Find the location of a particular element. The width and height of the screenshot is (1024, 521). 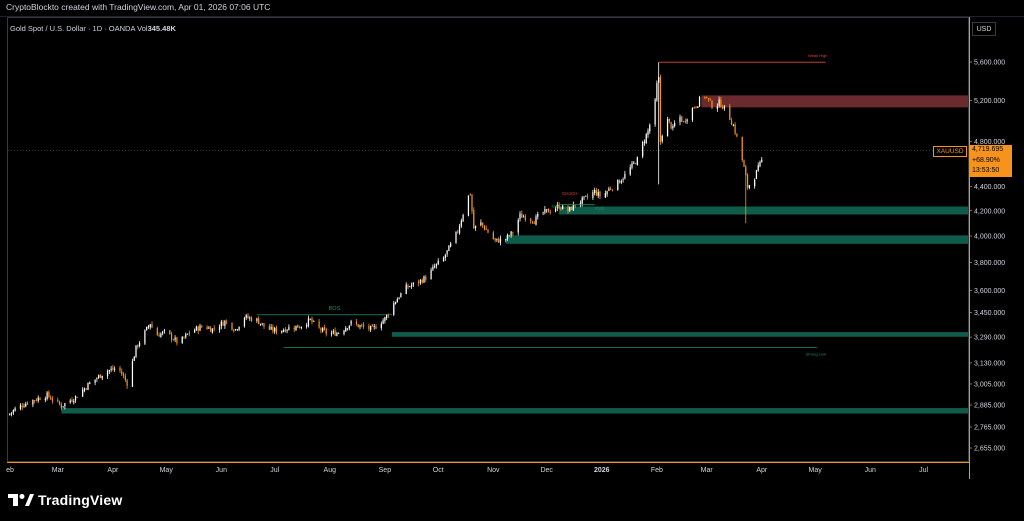

volume-label: Vol is located at coordinates (142, 28).